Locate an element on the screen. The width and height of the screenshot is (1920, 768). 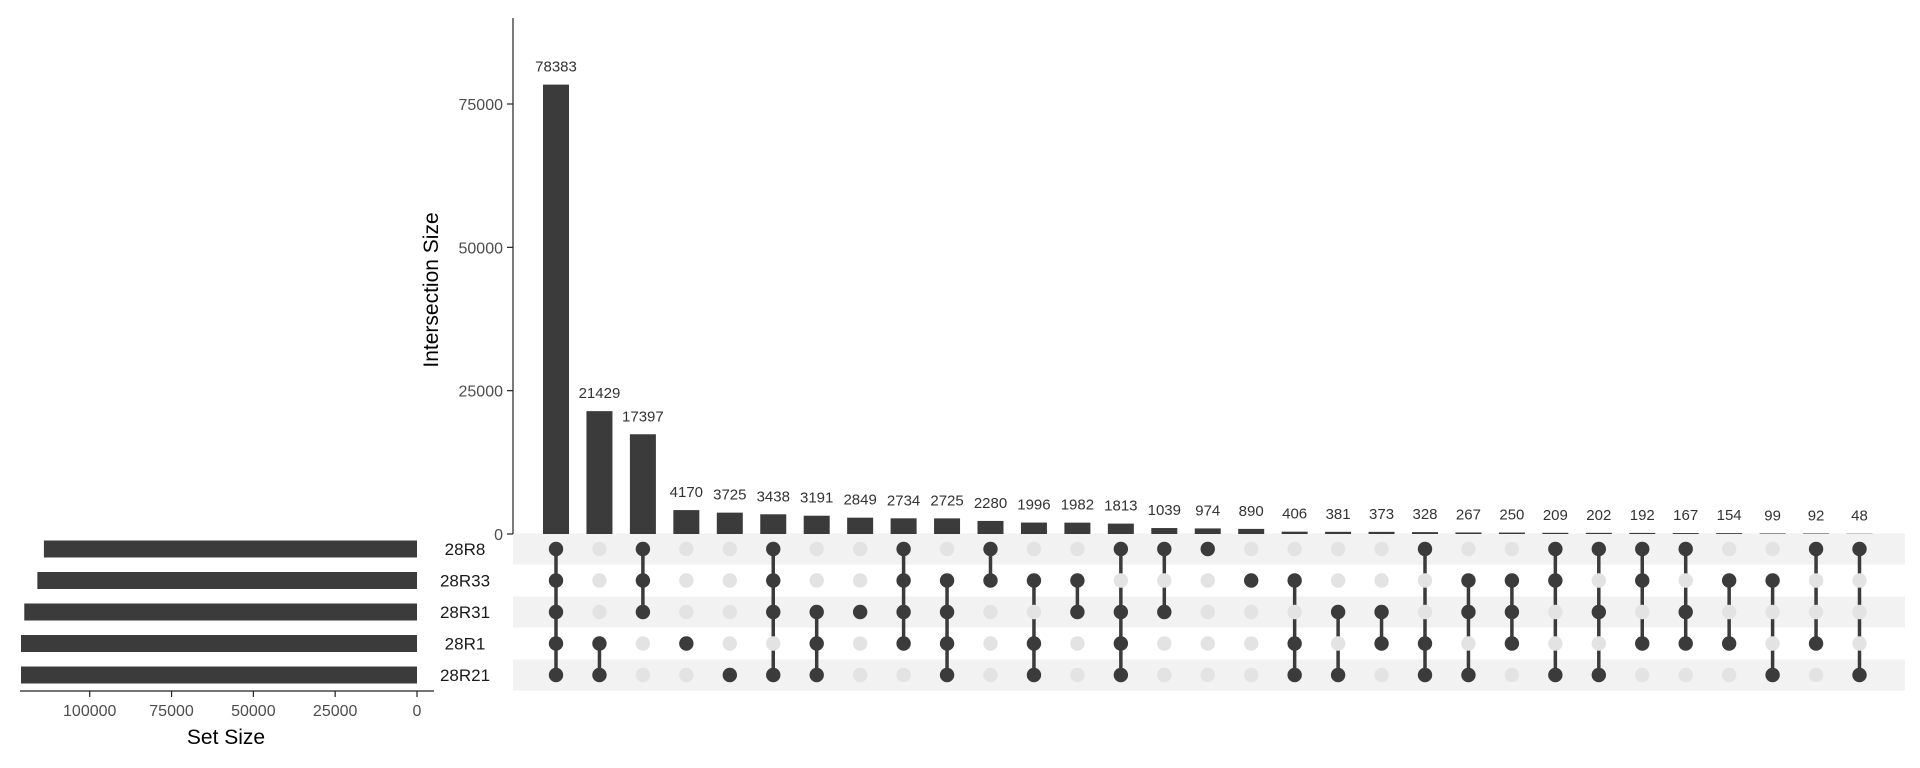
intersection-bar-label: 167 is located at coordinates (1685, 515).